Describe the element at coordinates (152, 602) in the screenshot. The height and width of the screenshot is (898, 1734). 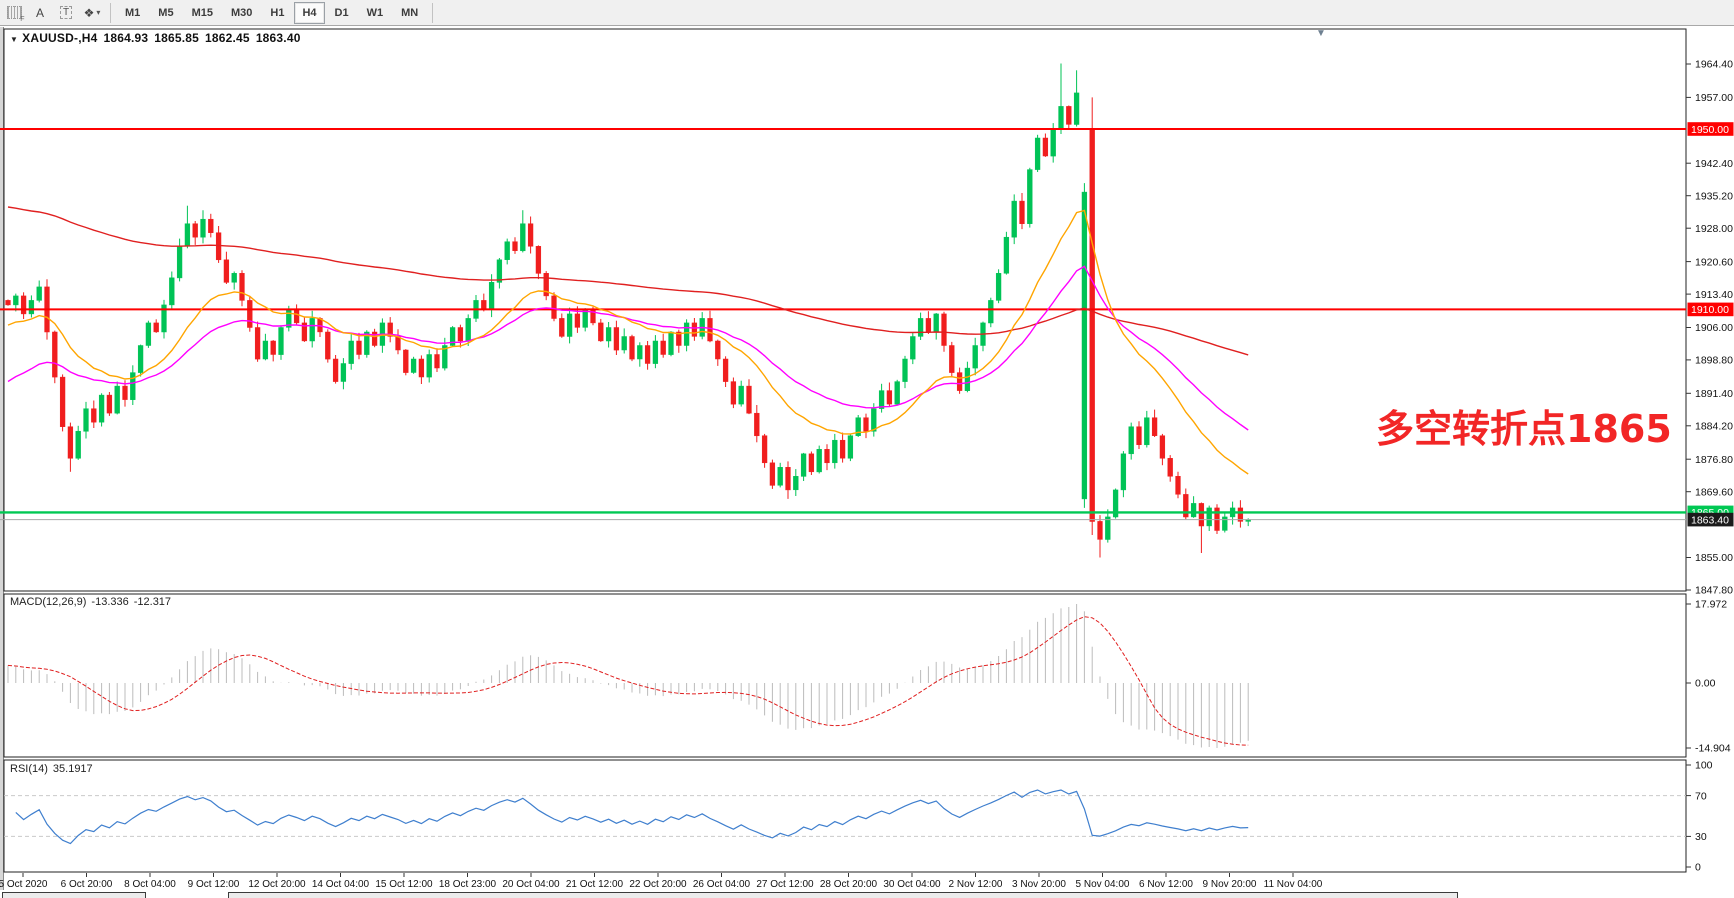
I see `macd-signal-value: -12.317` at that location.